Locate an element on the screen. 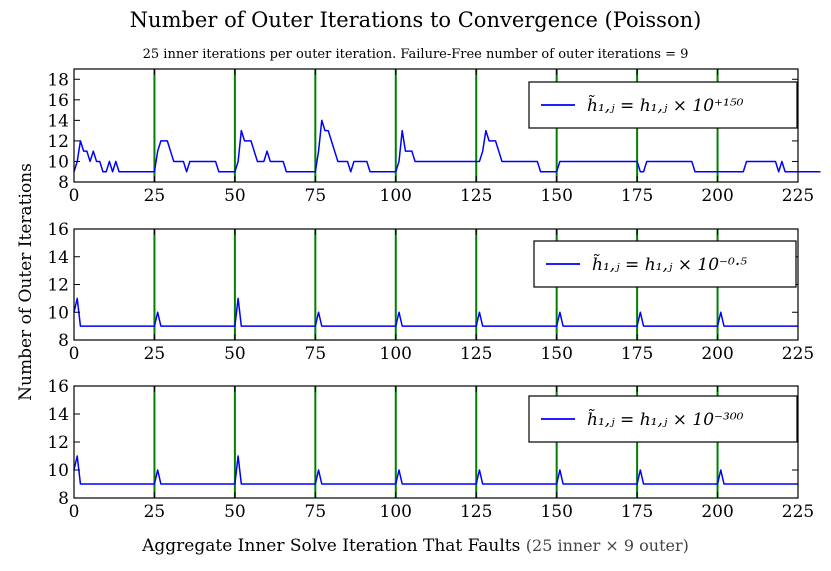 This screenshot has height=571, width=831. panel-1-x-tick-label: 50 is located at coordinates (235, 196).